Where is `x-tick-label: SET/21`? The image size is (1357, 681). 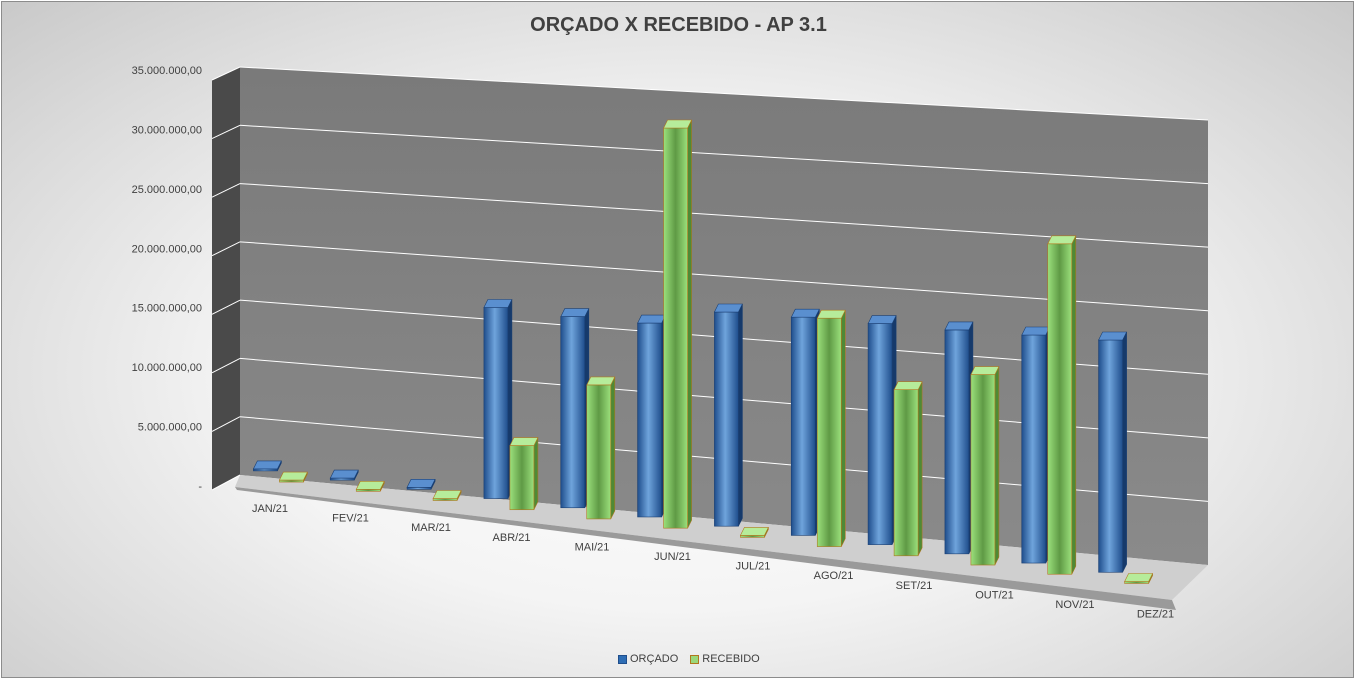
x-tick-label: SET/21 is located at coordinates (914, 586).